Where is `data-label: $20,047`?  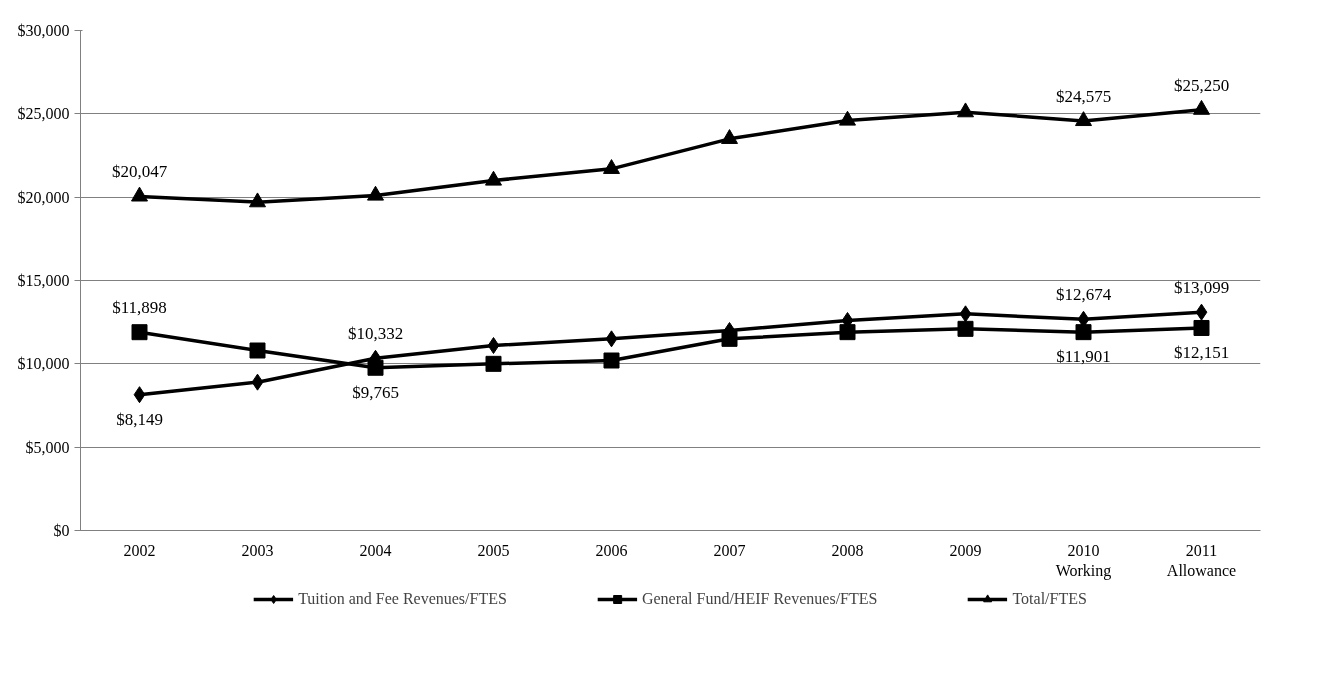
data-label: $20,047 is located at coordinates (139, 172).